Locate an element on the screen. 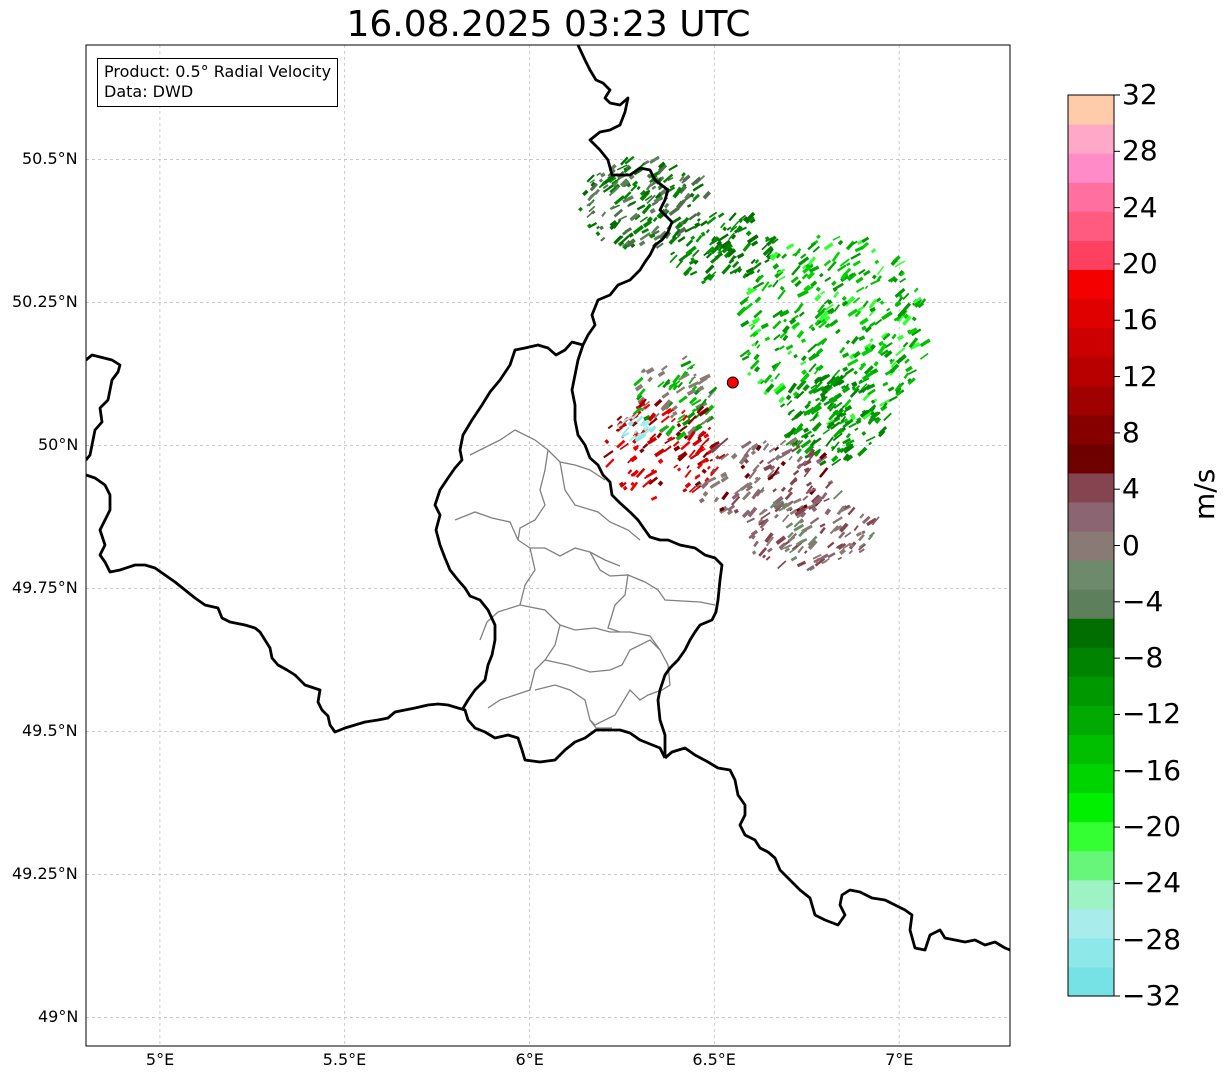 Image resolution: width=1225 pixels, height=1081 pixels. lat-tick-label: 50.25°N is located at coordinates (45, 302).